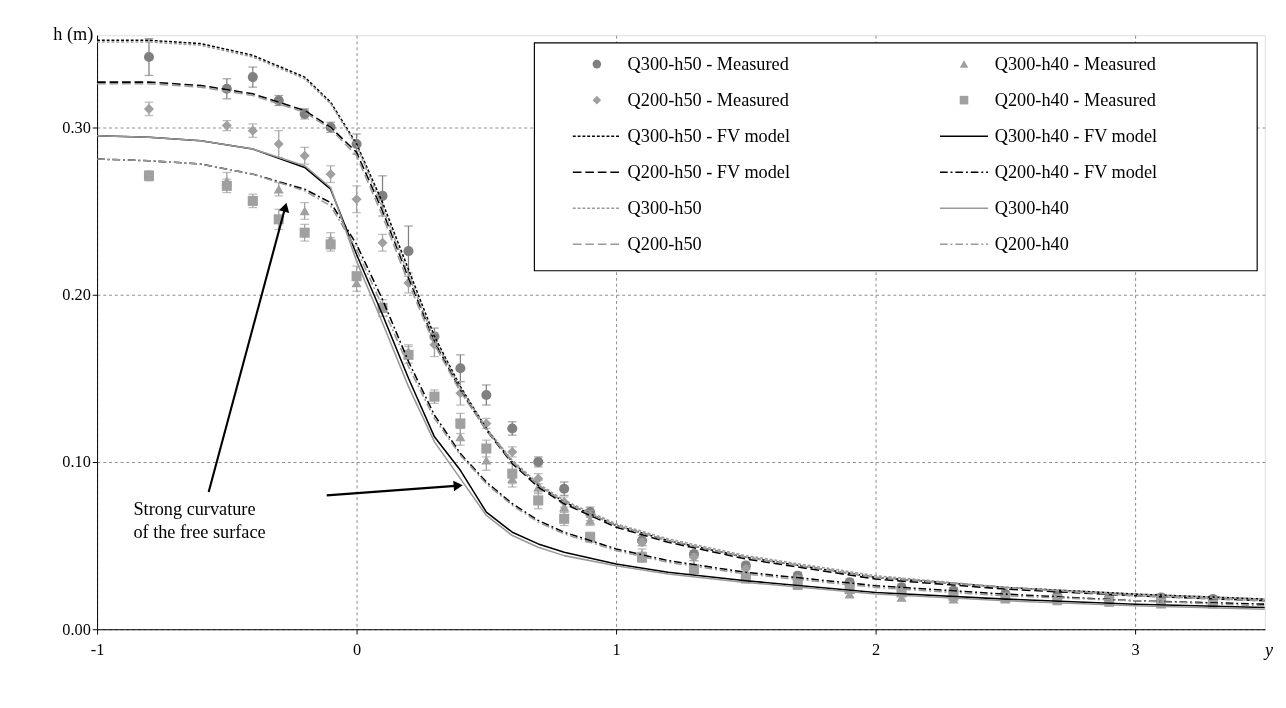 Image resolution: width=1286 pixels, height=708 pixels. I want to click on x-tick-label: -1, so click(97, 649).